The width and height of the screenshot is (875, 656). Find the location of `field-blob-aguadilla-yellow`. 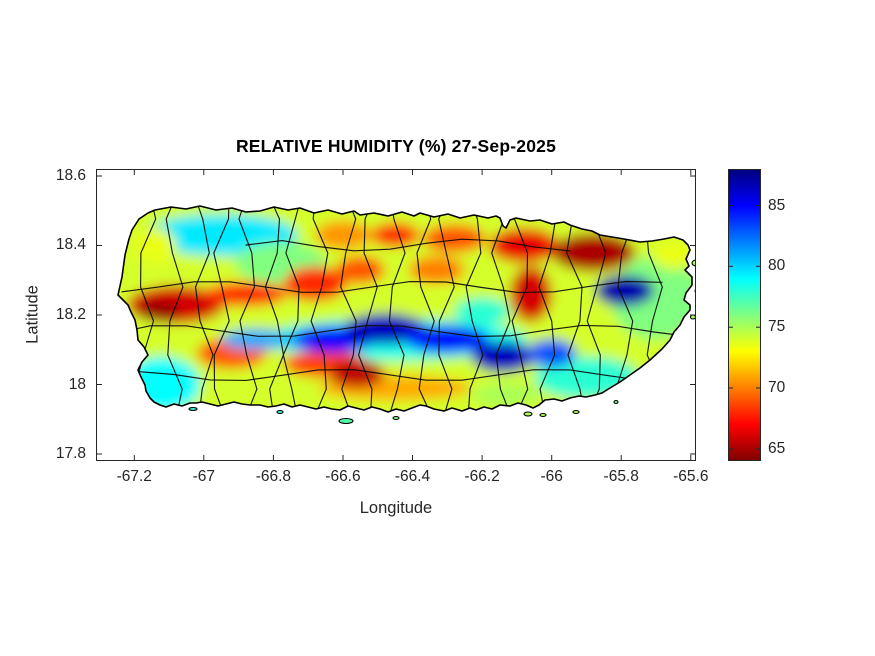

field-blob-aguadilla-yellow is located at coordinates (155, 245).